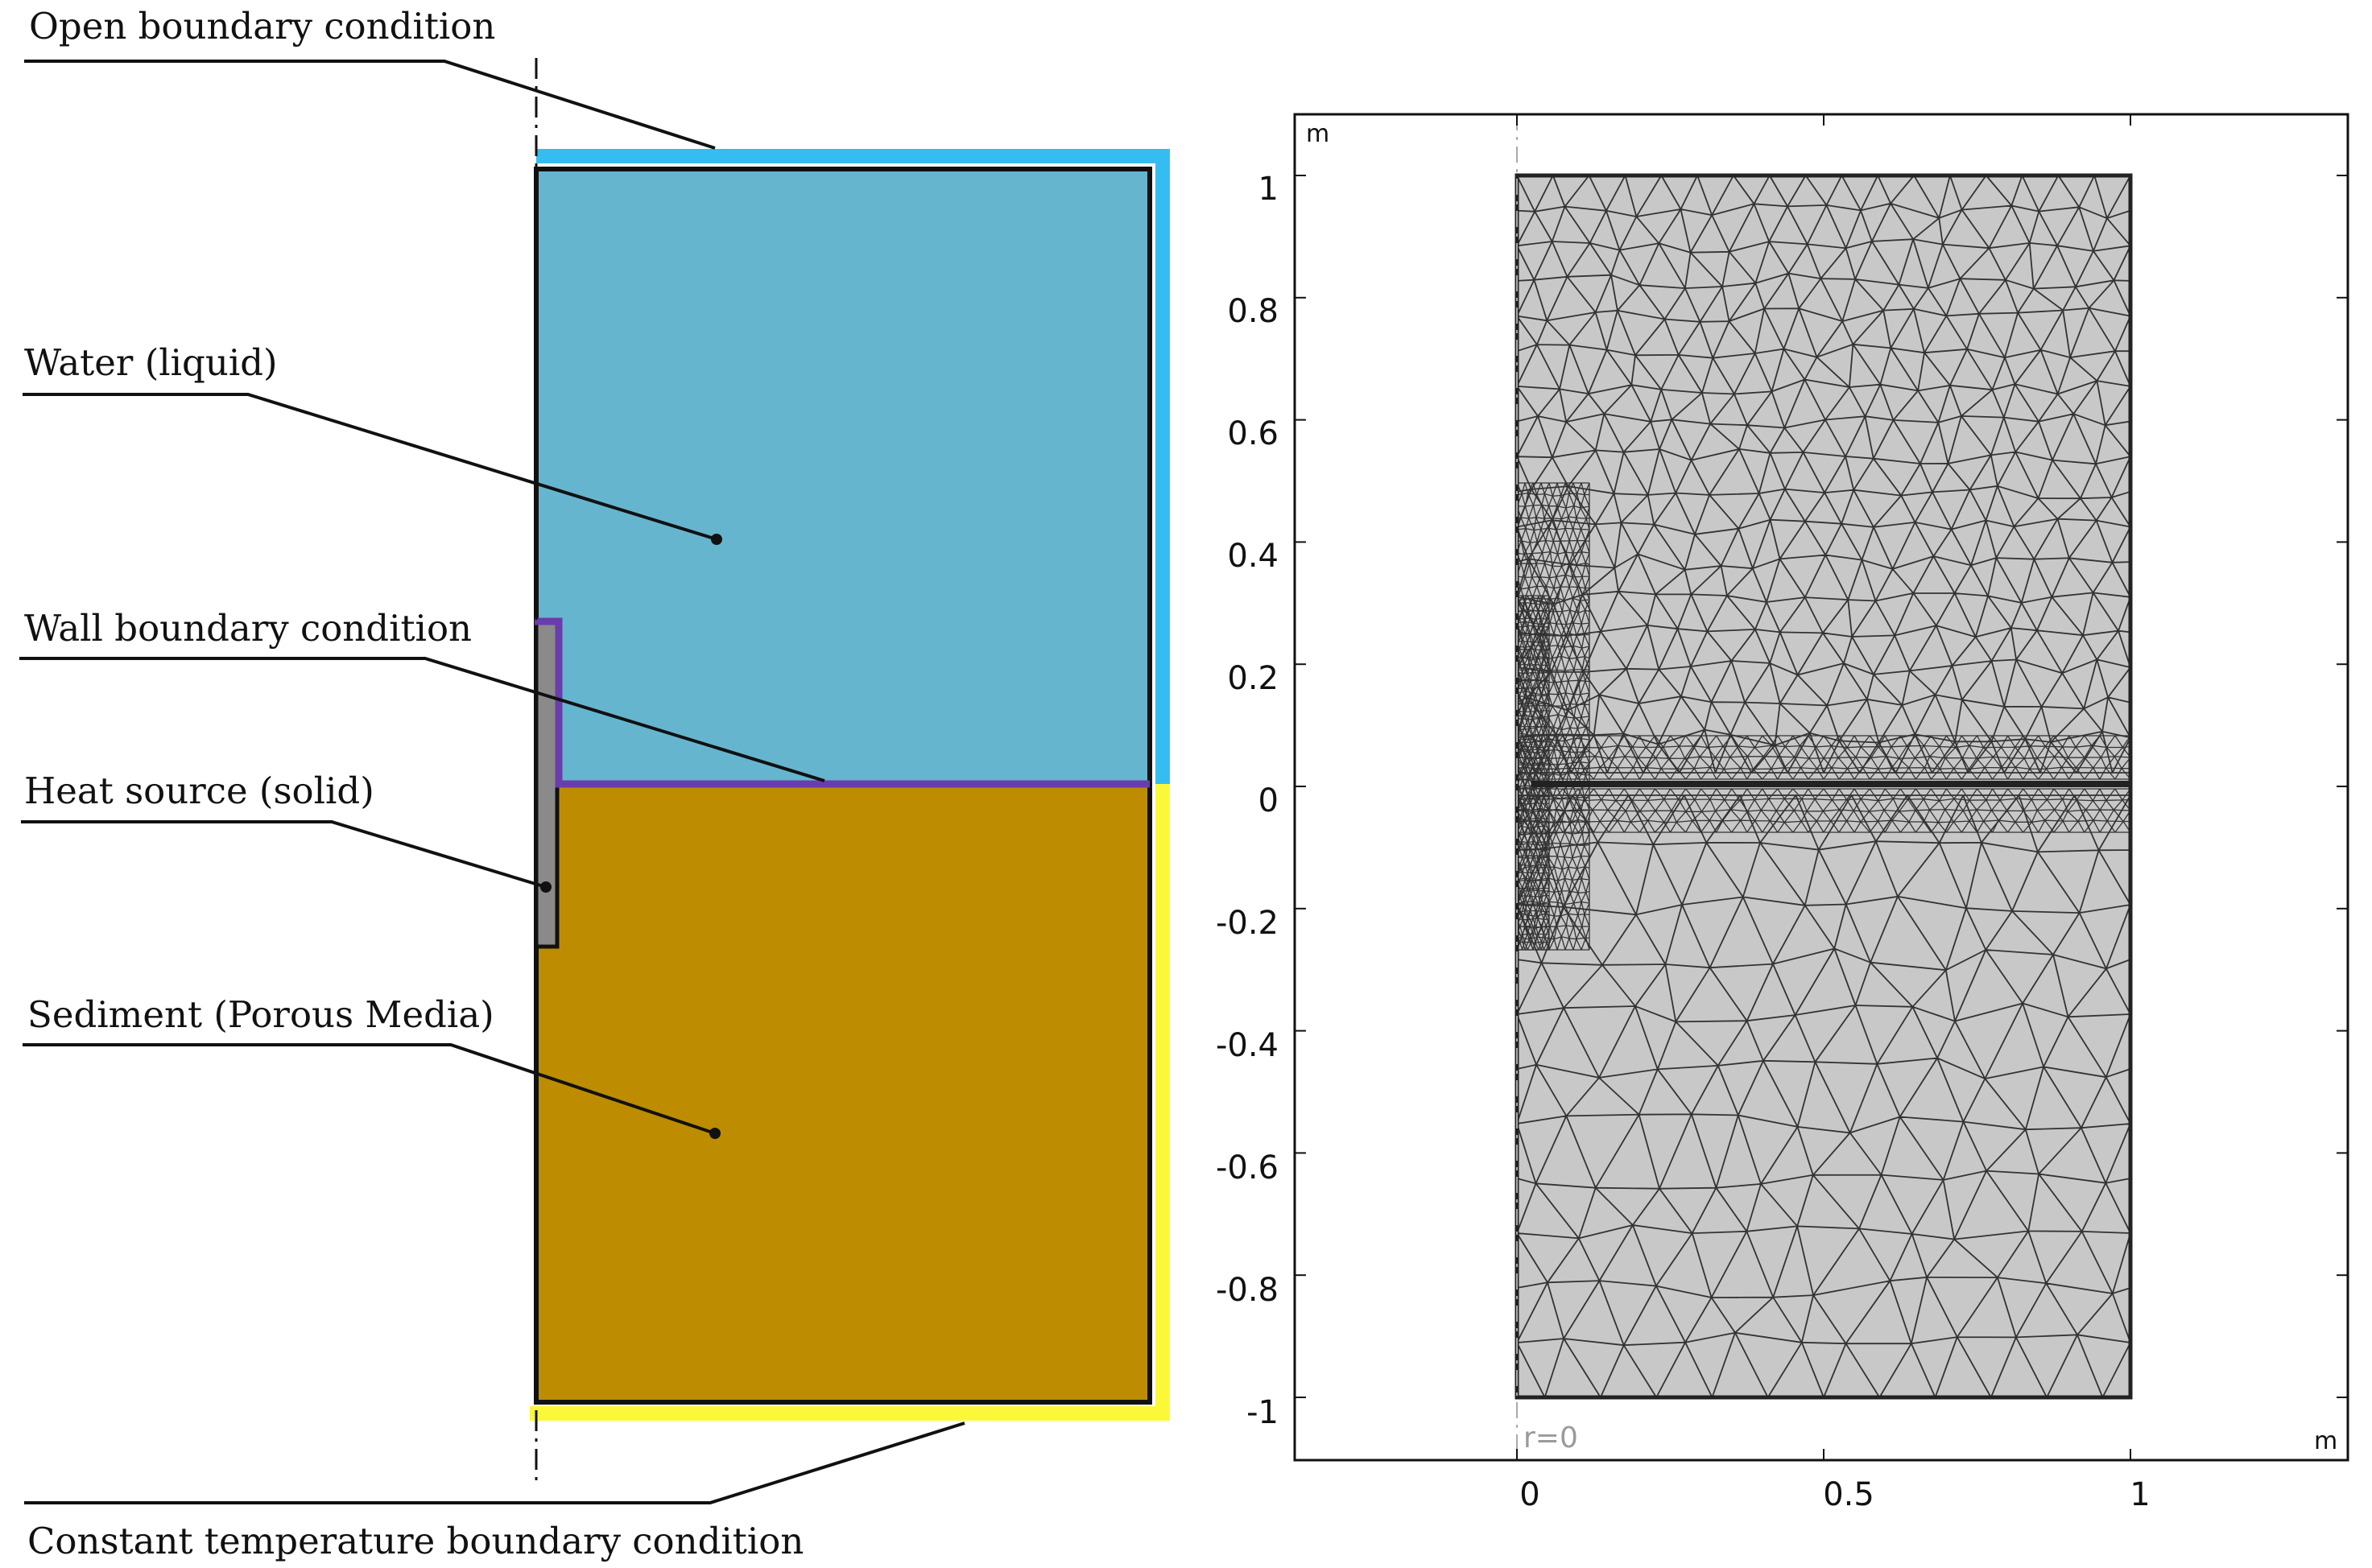 The image size is (2372, 1568). Describe the element at coordinates (1248, 1045) in the screenshot. I see `y-tick-label: -0.4` at that location.